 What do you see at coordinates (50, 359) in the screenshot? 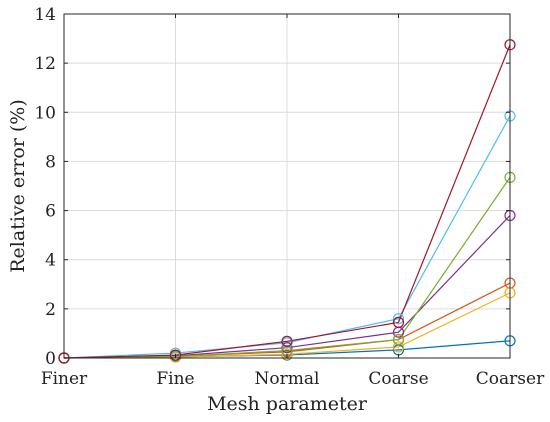
I see `y-tick-label: 0` at bounding box center [50, 359].